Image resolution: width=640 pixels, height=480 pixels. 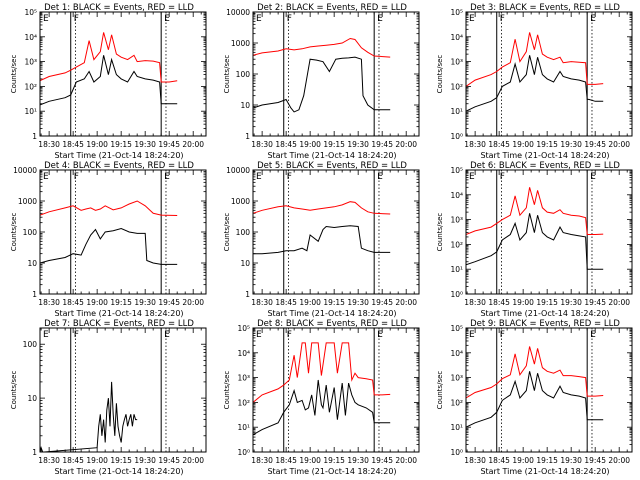 What do you see at coordinates (119, 166) in the screenshot?
I see `panel-title: Det 4: BLACK = Events, RED = LLD` at bounding box center [119, 166].